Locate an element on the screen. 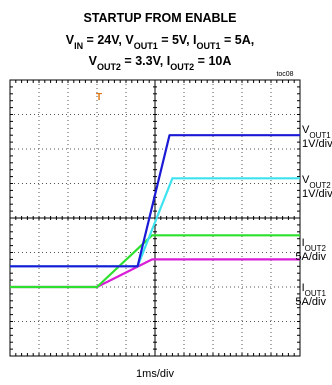 The width and height of the screenshot is (332, 385). series-iout1-label-part-0: I is located at coordinates (303, 288).